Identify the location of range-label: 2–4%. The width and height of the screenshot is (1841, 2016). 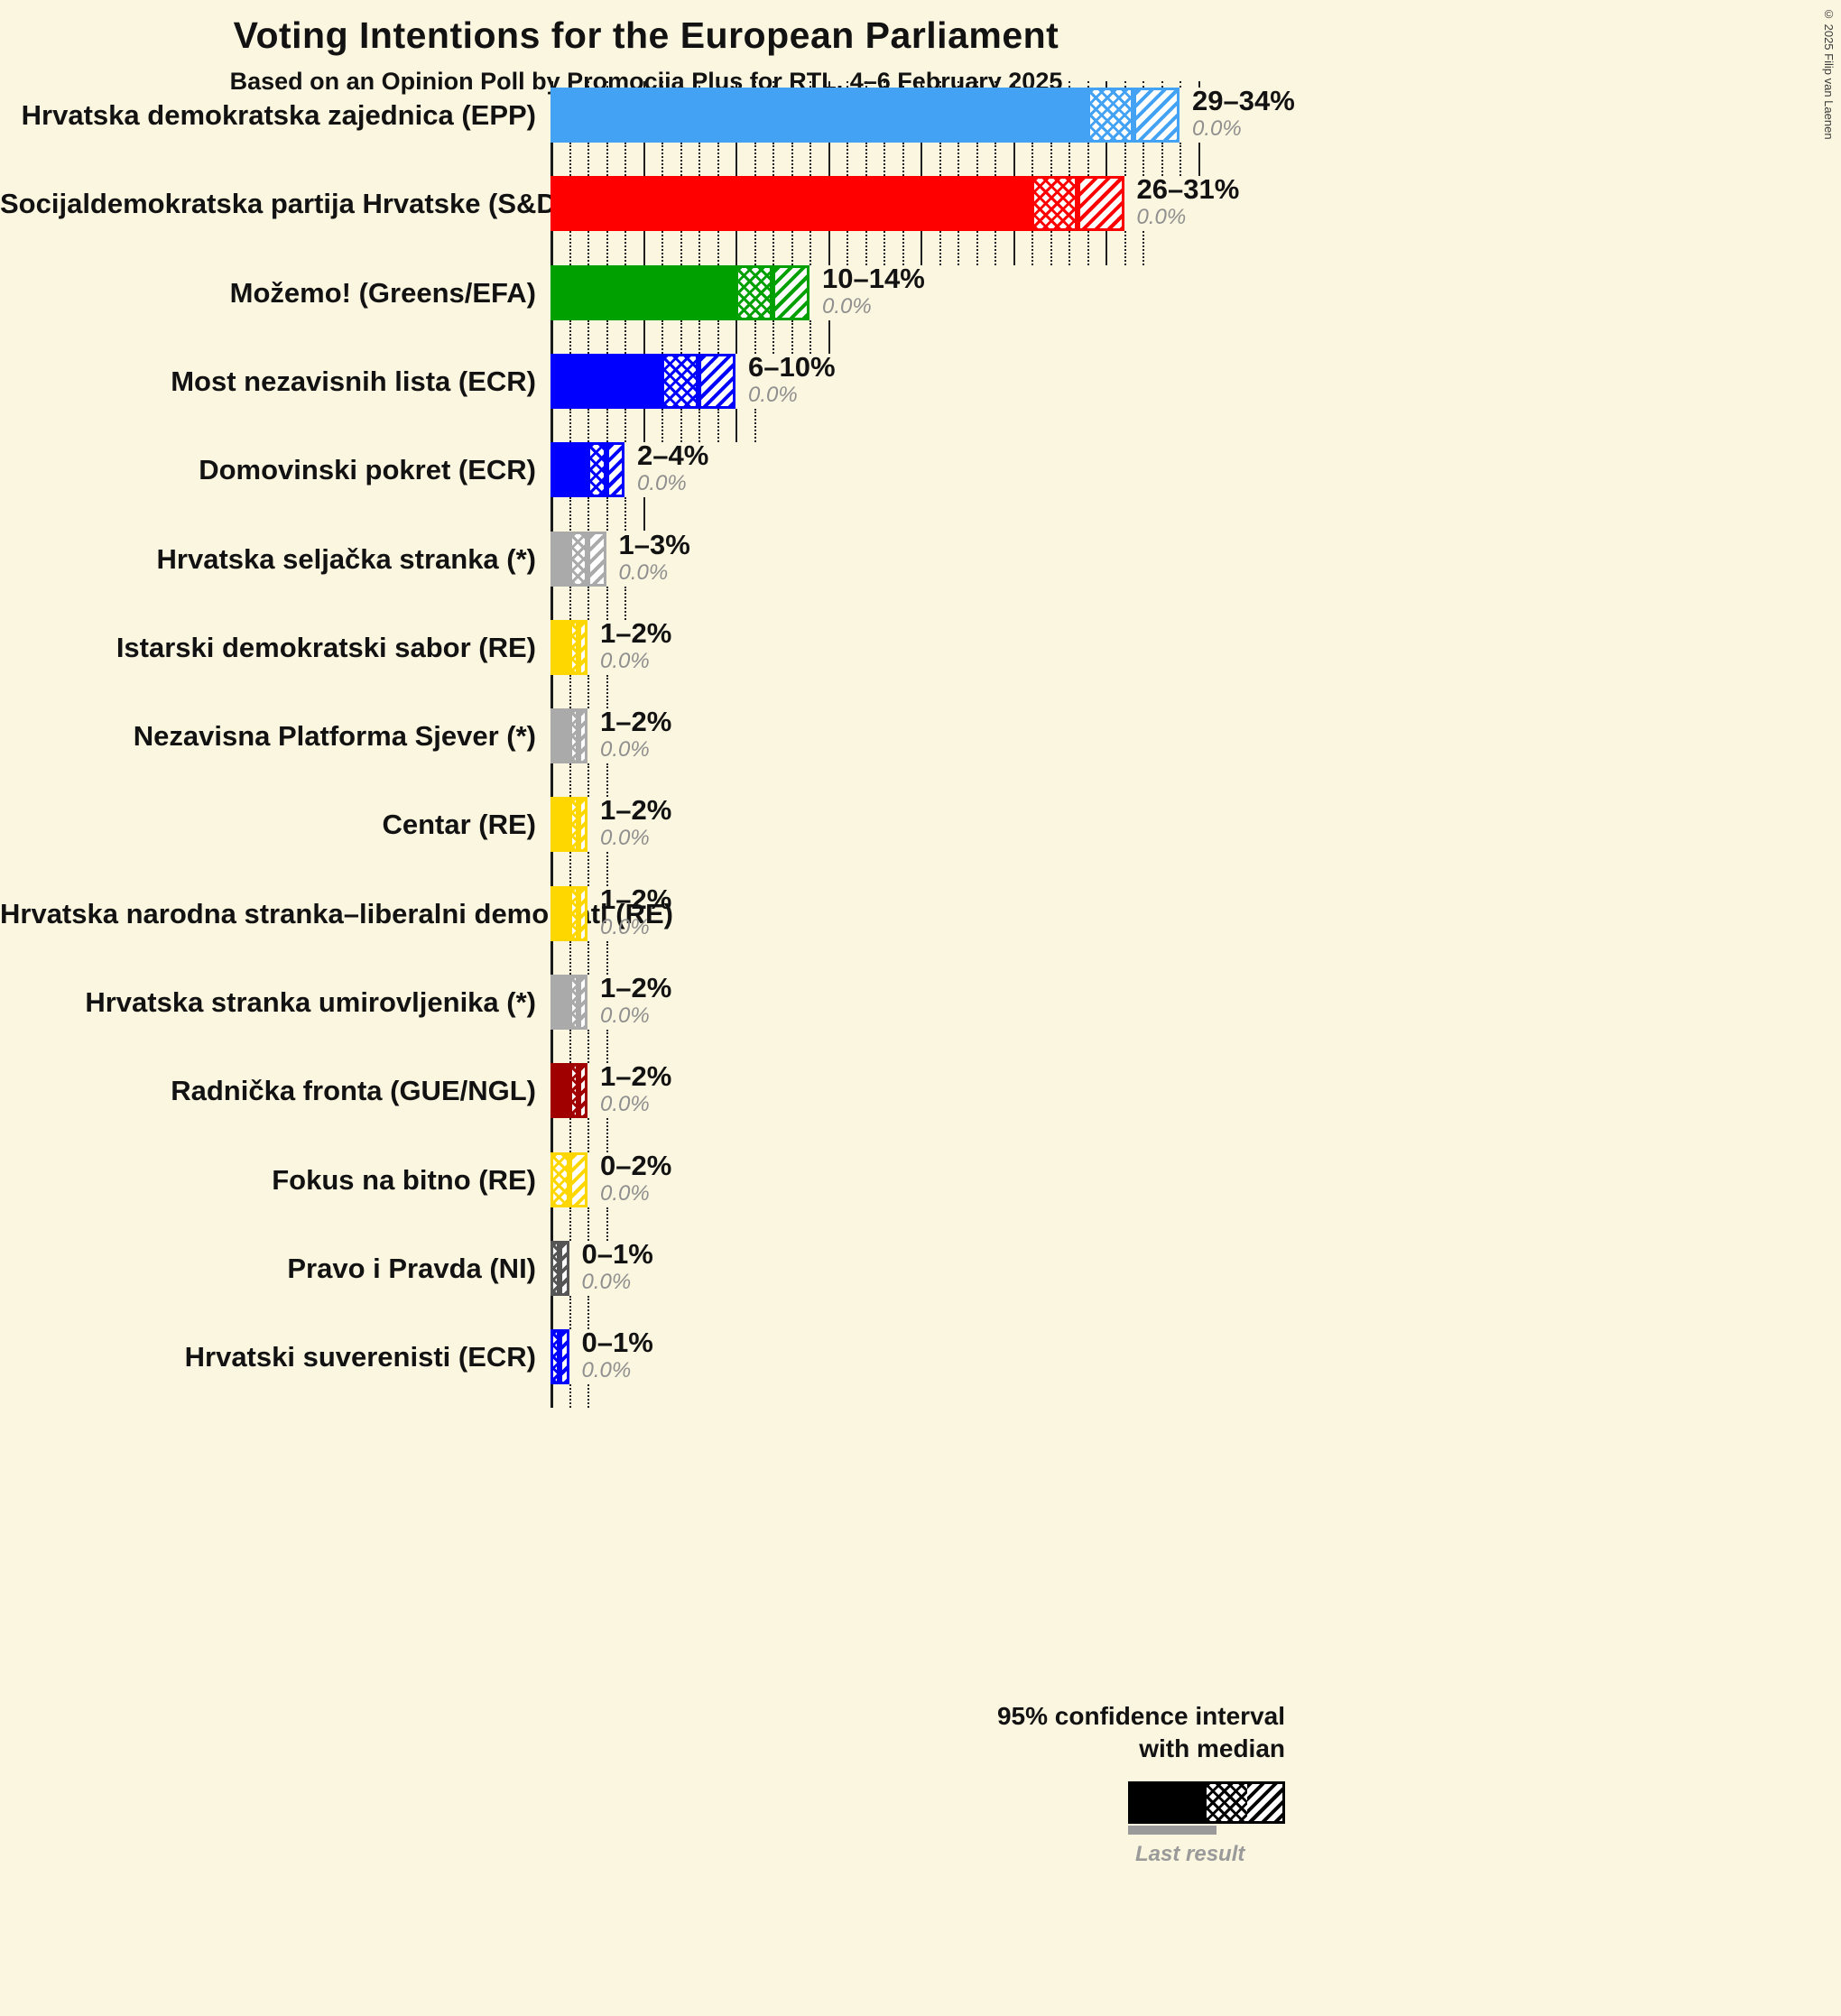
(673, 455).